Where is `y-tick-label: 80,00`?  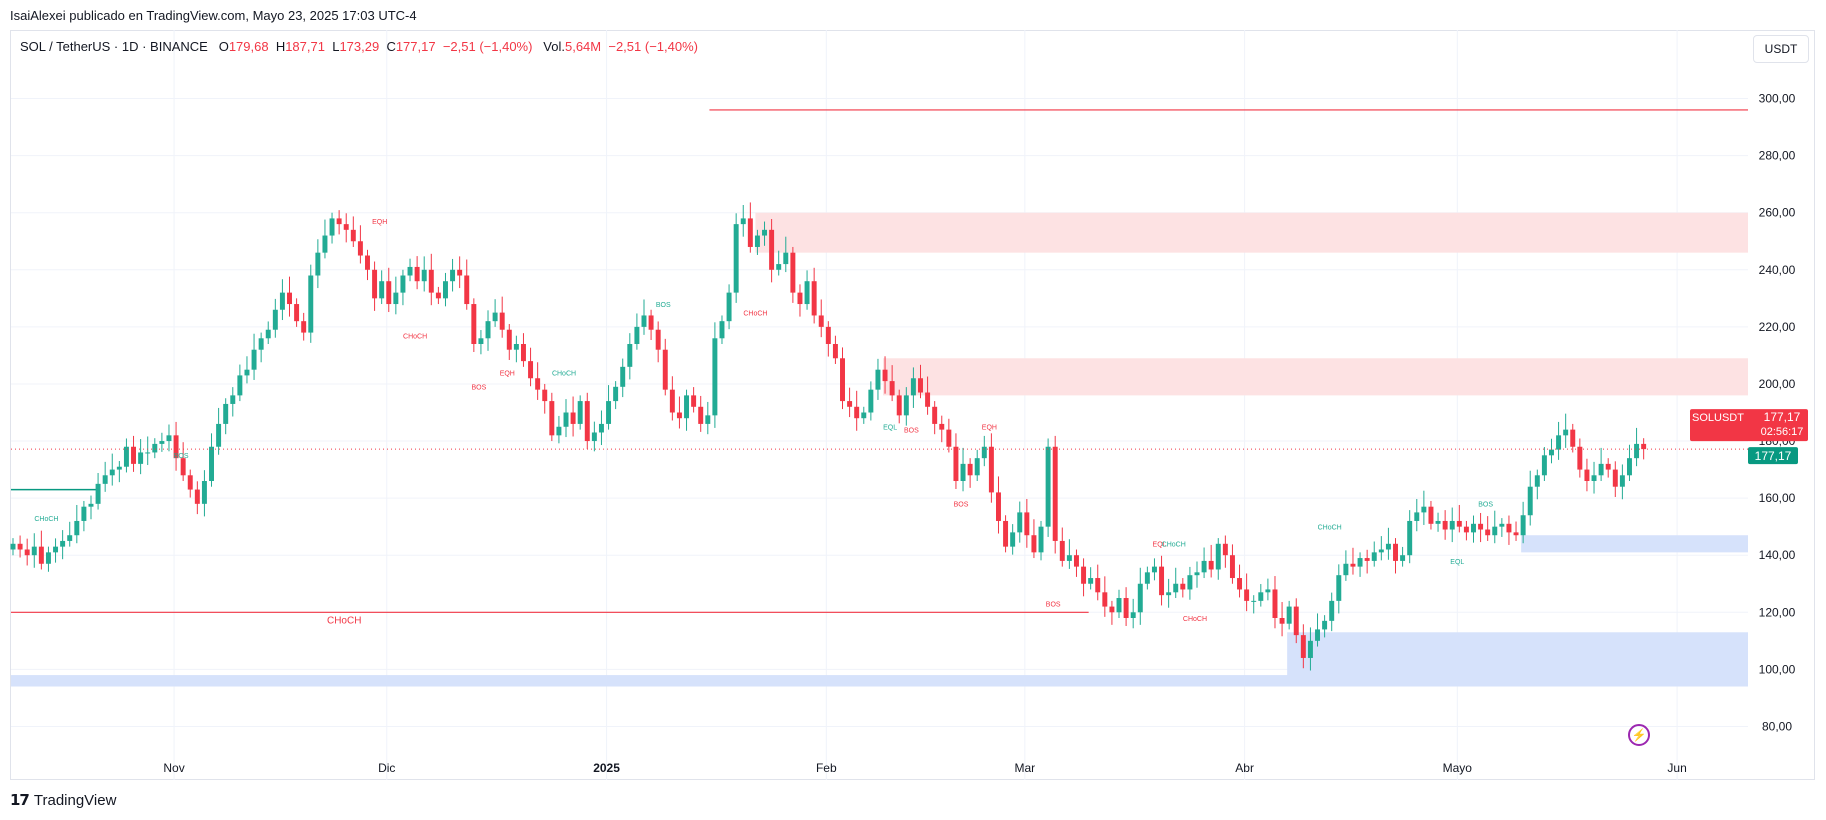 y-tick-label: 80,00 is located at coordinates (1777, 726).